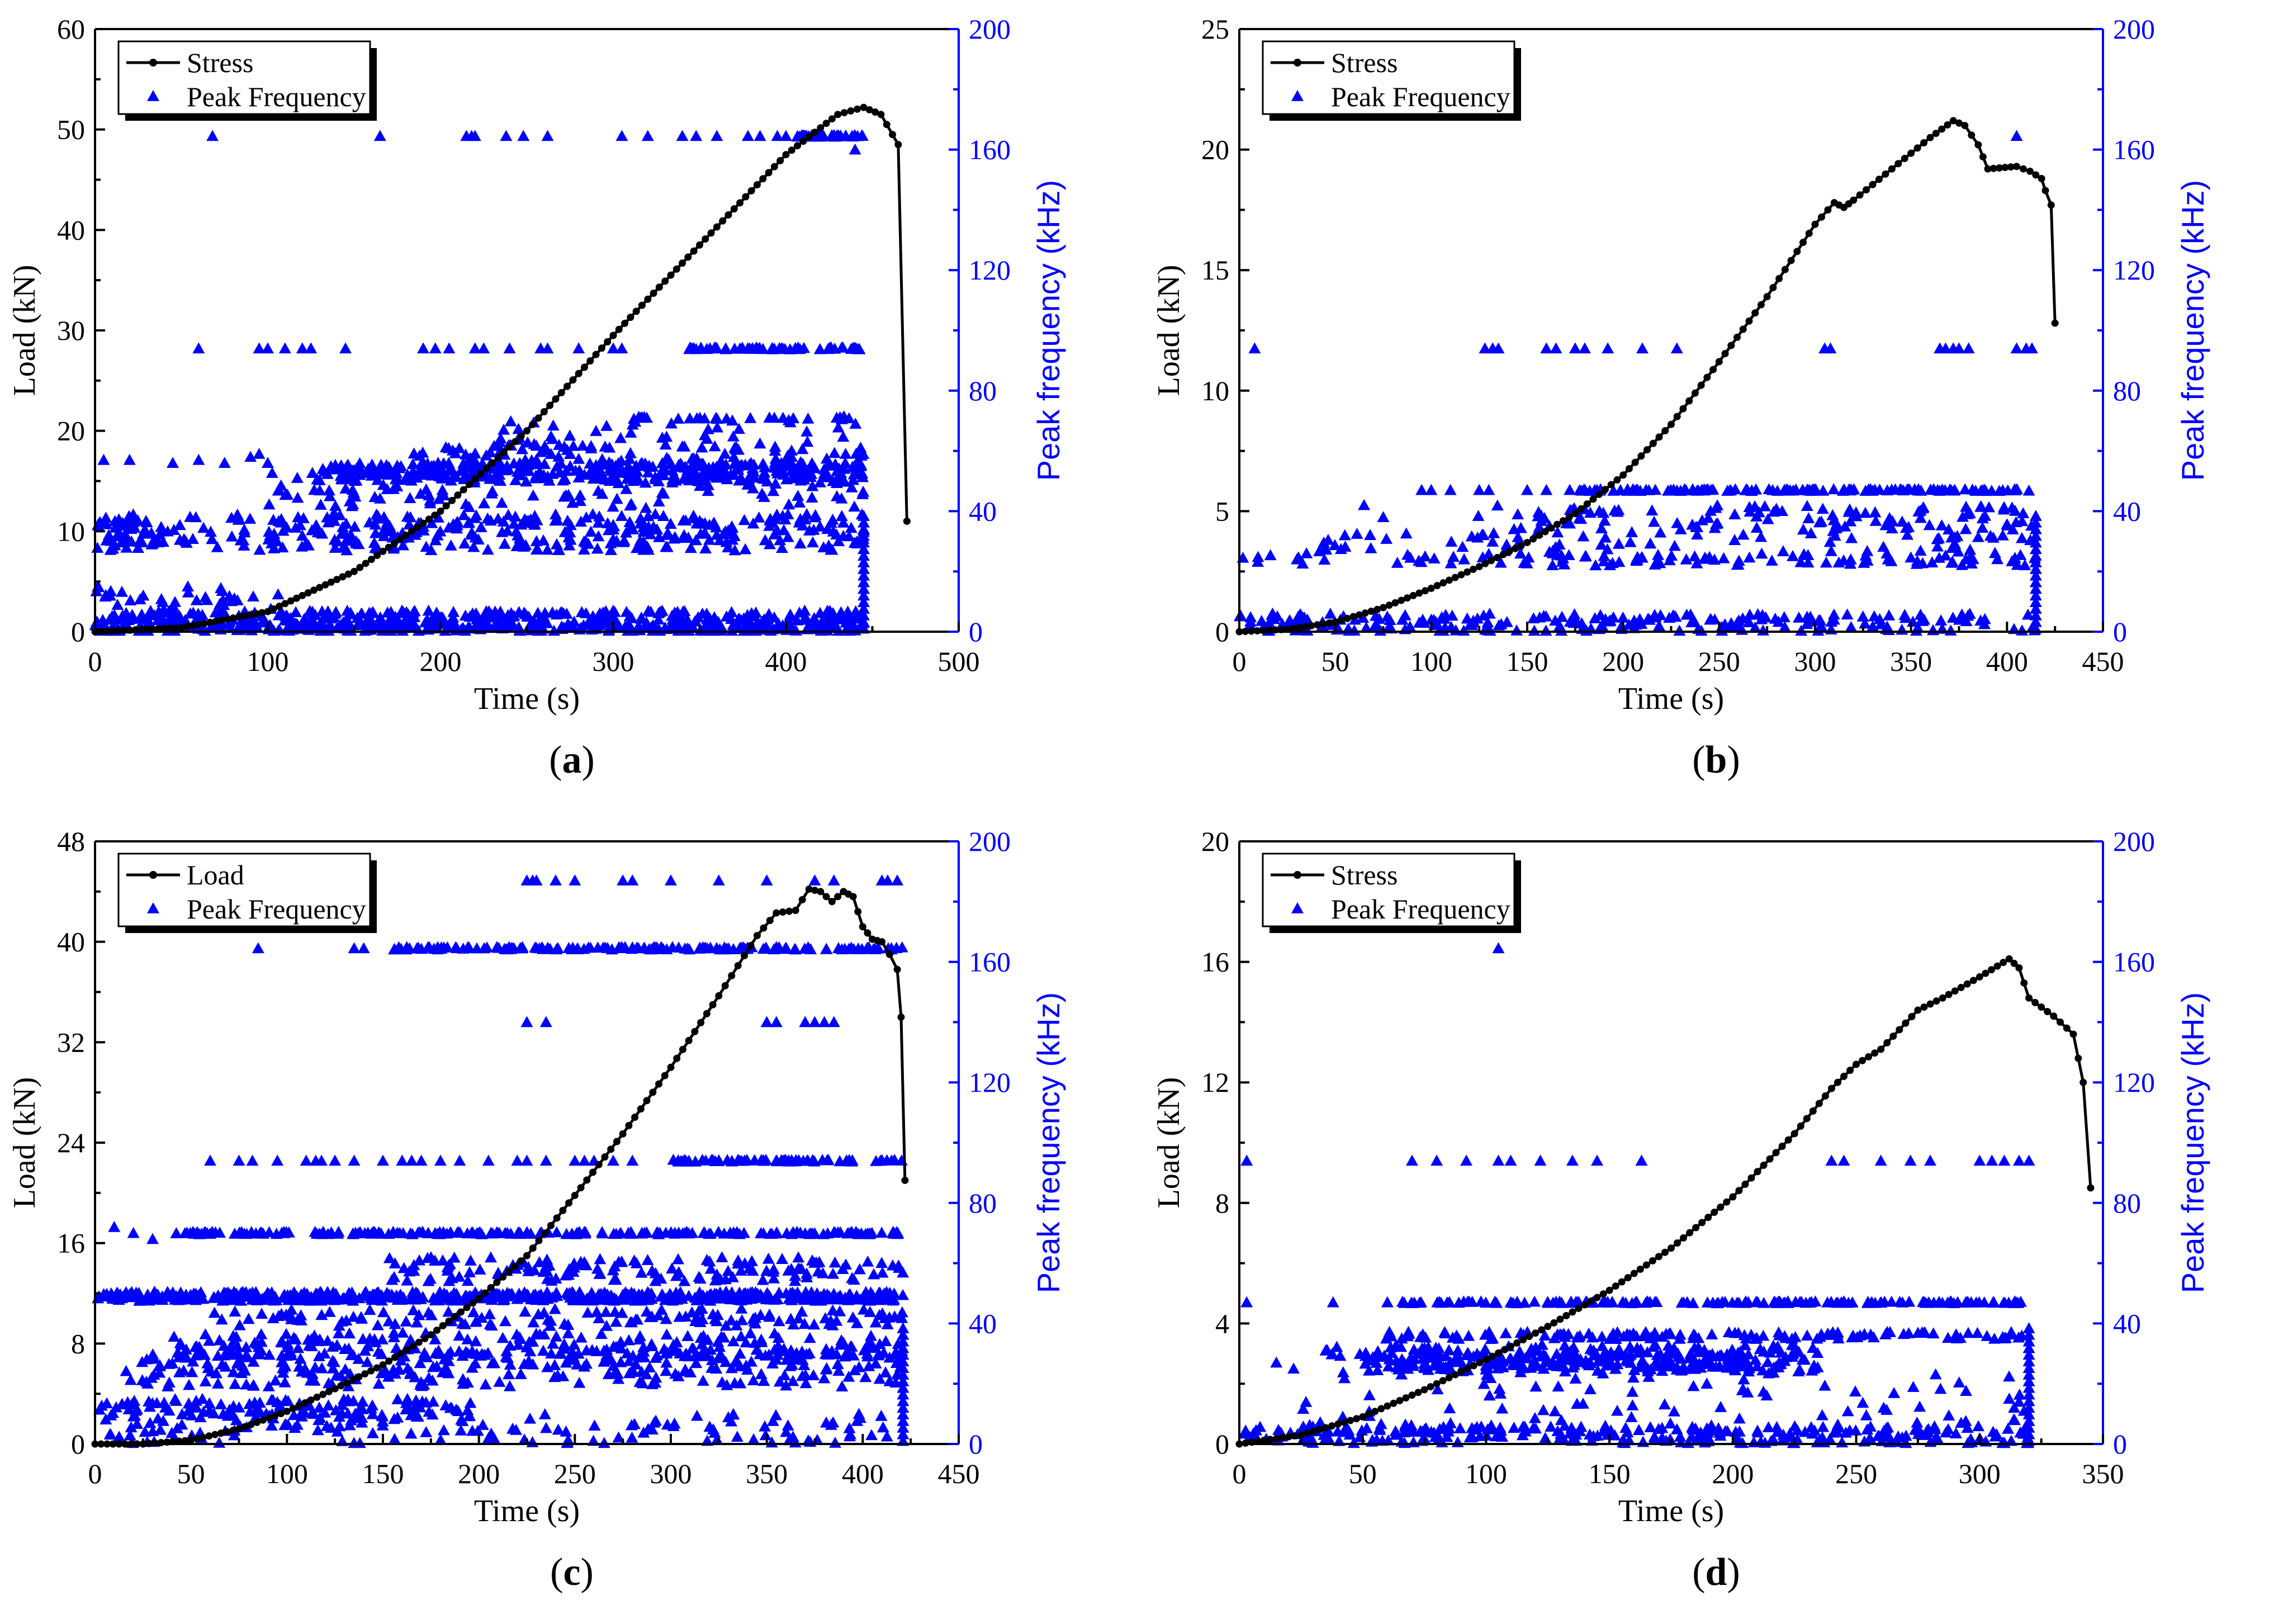 Image resolution: width=2288 pixels, height=1624 pixels. What do you see at coordinates (1215, 29) in the screenshot?
I see `y-left-tick-label: 25` at bounding box center [1215, 29].